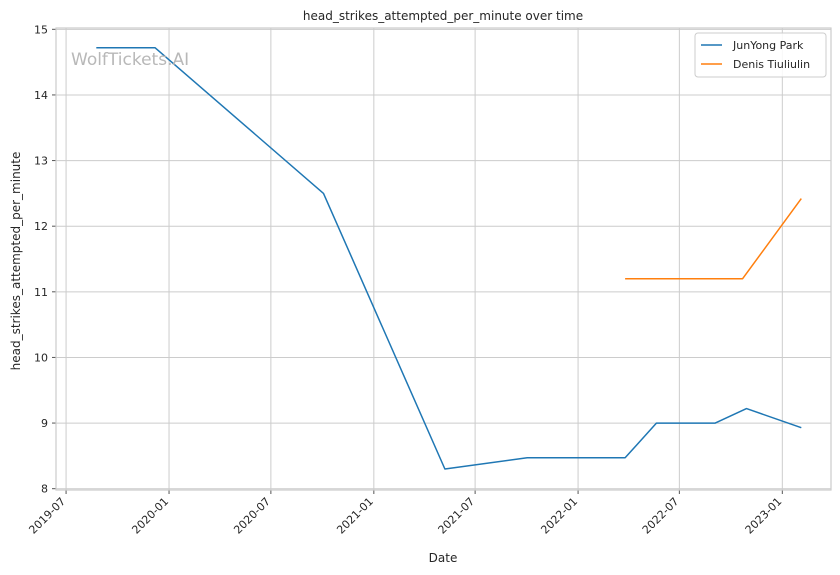 The height and width of the screenshot is (575, 840). Describe the element at coordinates (45, 259) in the screenshot. I see `y-axis-ticks: 8 9 10 11 12 13 14 15` at that location.